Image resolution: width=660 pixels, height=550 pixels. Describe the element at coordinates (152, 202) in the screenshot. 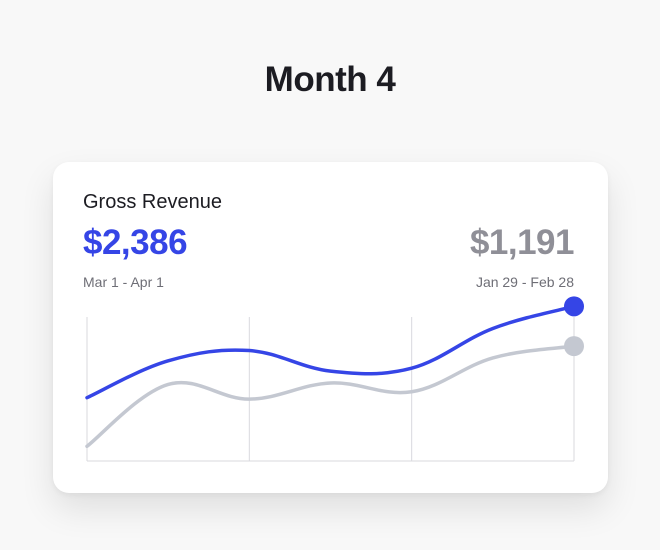

I see `card-label: Gross Revenue` at that location.